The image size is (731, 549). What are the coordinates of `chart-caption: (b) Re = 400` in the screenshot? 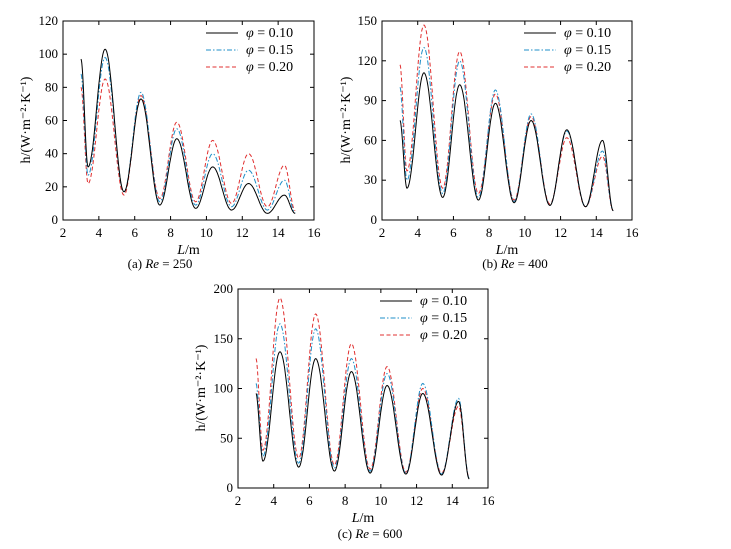 It's located at (514, 263).